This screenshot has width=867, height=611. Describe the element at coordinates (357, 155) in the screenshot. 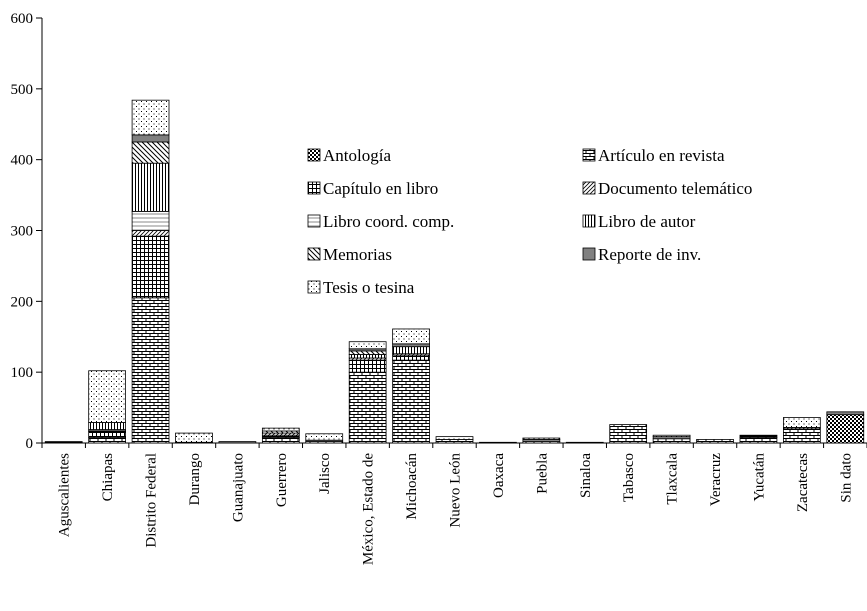

I see `legend-label: Antología` at that location.